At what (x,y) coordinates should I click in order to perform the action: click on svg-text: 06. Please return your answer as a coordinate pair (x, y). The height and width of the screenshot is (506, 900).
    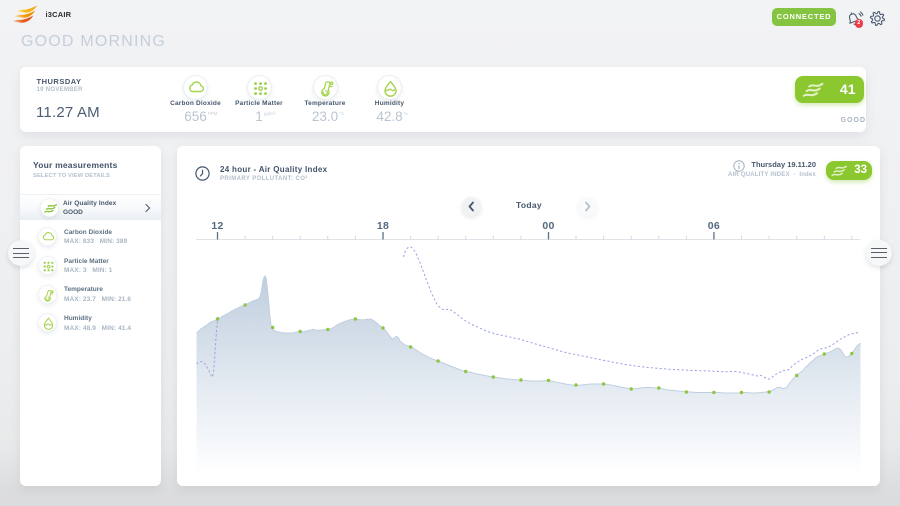
    Looking at the image, I should click on (714, 226).